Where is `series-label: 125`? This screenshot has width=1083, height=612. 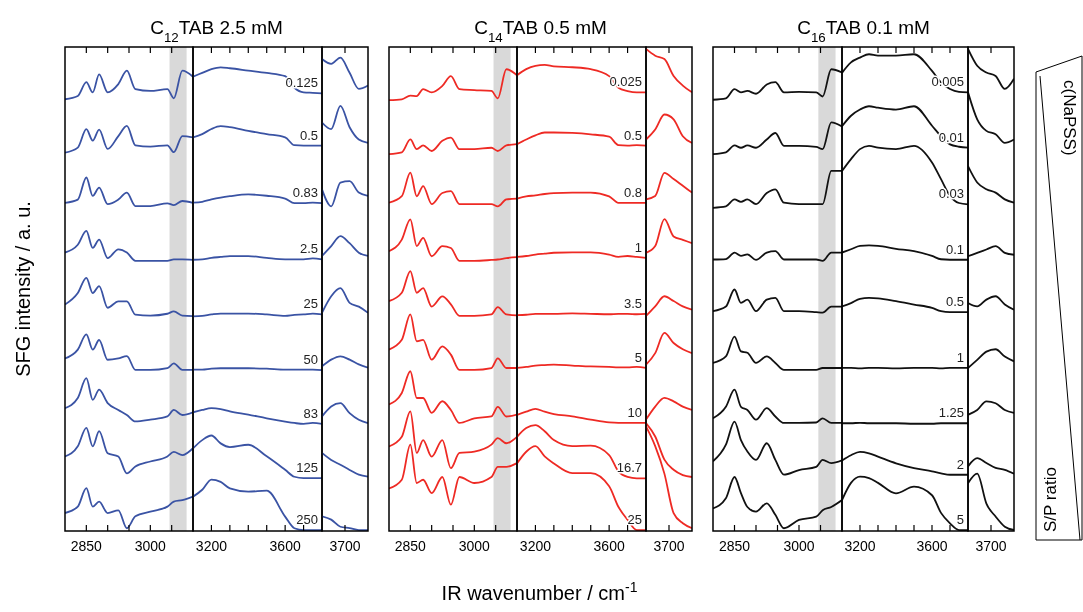
series-label: 125 is located at coordinates (307, 468).